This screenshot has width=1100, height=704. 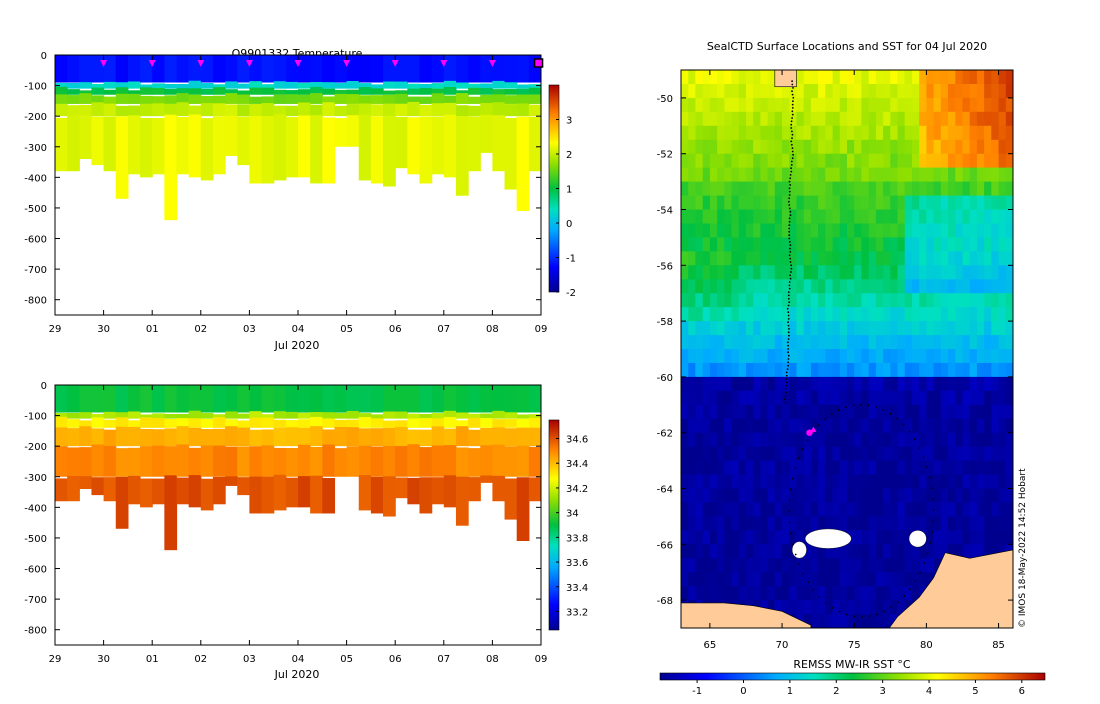 I want to click on sst-cb-label: 3, so click(x=882, y=691).